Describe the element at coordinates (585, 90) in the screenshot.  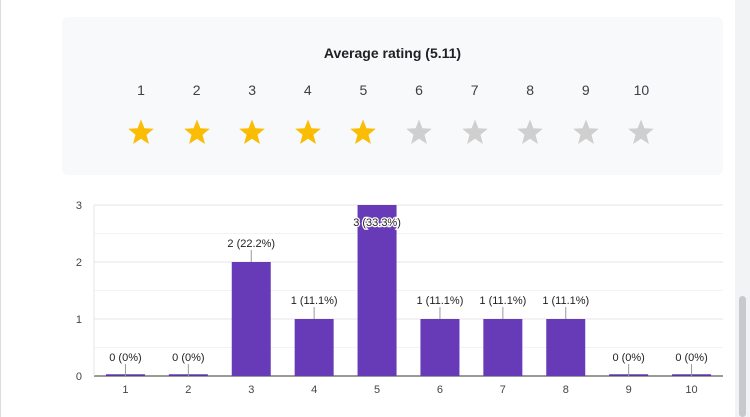
I see `rating-scale-label: 9` at that location.